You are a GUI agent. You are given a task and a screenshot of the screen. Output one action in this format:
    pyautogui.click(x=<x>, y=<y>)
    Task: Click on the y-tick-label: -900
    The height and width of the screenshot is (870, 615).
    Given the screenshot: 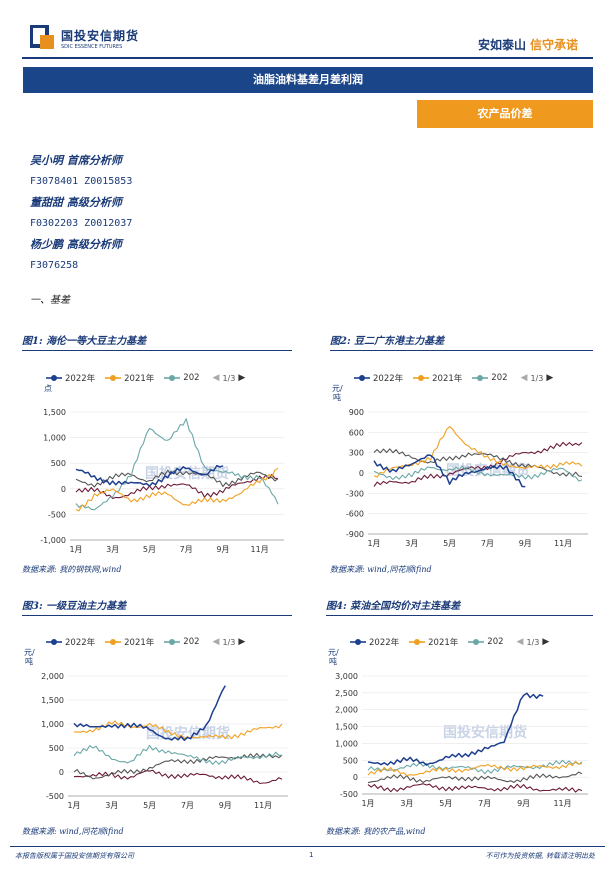 What is the action you would take?
    pyautogui.click(x=355, y=534)
    